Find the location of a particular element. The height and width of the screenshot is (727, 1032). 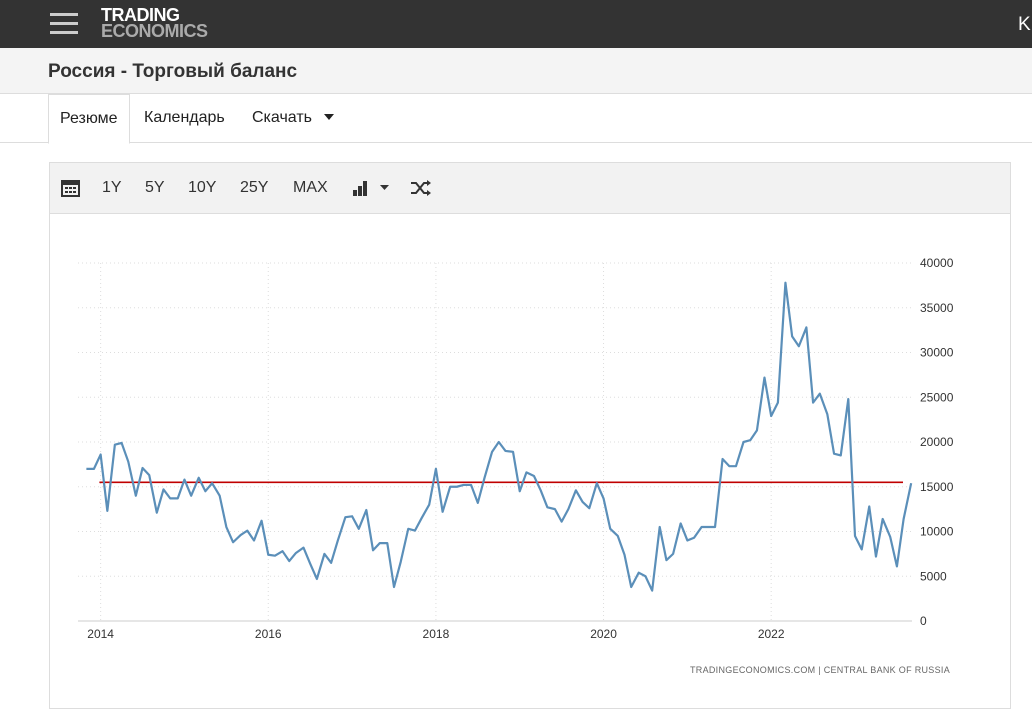

y-tick-label: 5000 is located at coordinates (933, 576).